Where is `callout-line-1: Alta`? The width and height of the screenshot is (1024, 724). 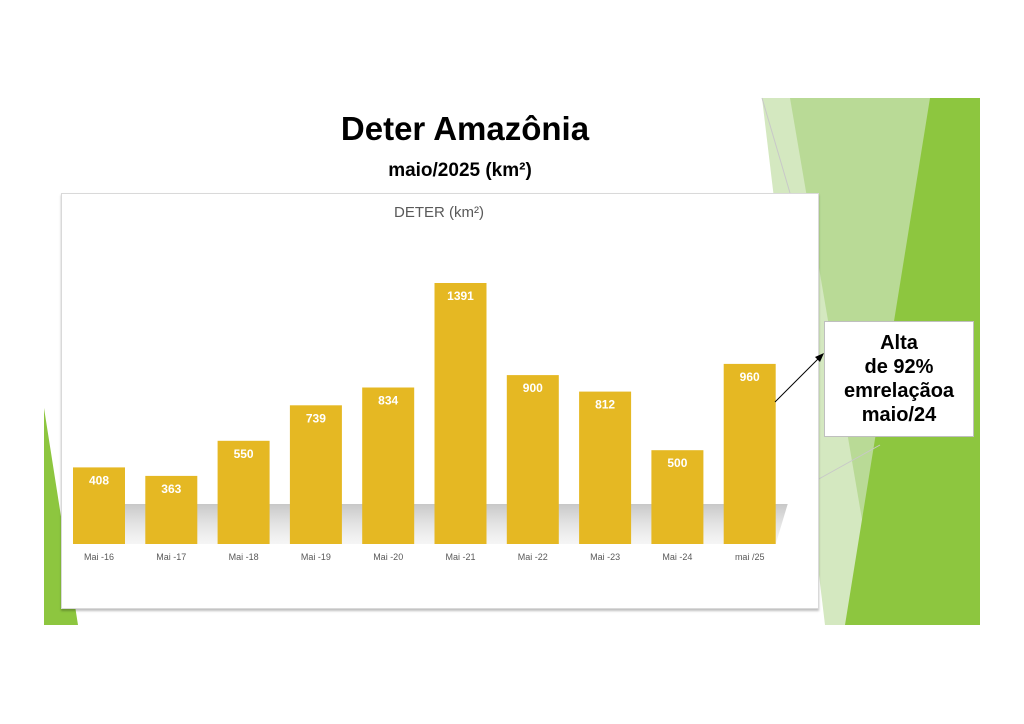 callout-line-1: Alta is located at coordinates (899, 343).